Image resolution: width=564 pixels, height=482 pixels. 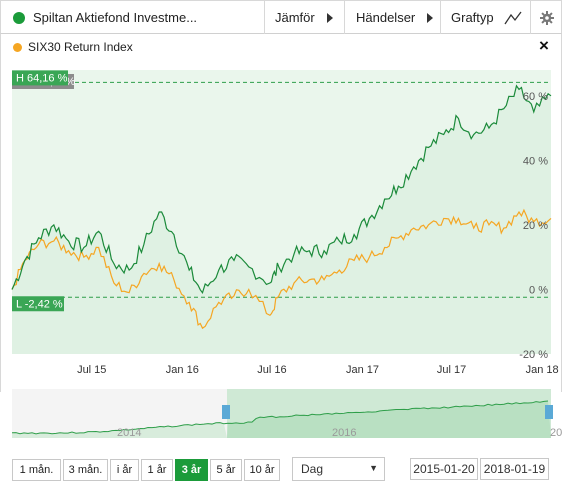 I want to click on nav-label-2016: 2016, so click(x=344, y=433).